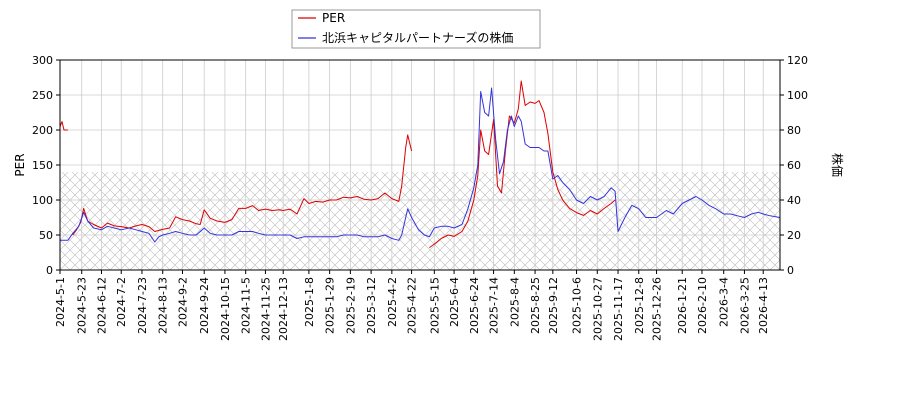 Image resolution: width=900 pixels, height=400 pixels. What do you see at coordinates (657, 309) in the screenshot?
I see `x-tick-label: 2025-12-26` at bounding box center [657, 309].